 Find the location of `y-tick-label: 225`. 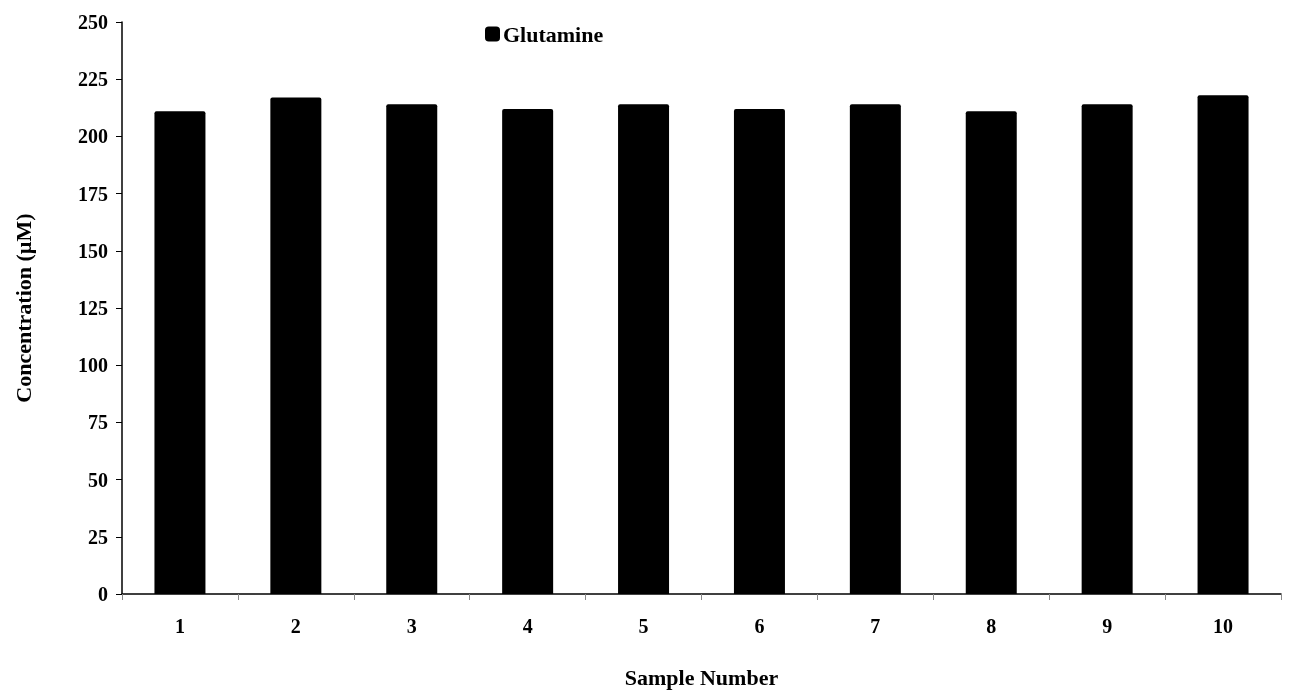

y-tick-label: 225 is located at coordinates (93, 79).